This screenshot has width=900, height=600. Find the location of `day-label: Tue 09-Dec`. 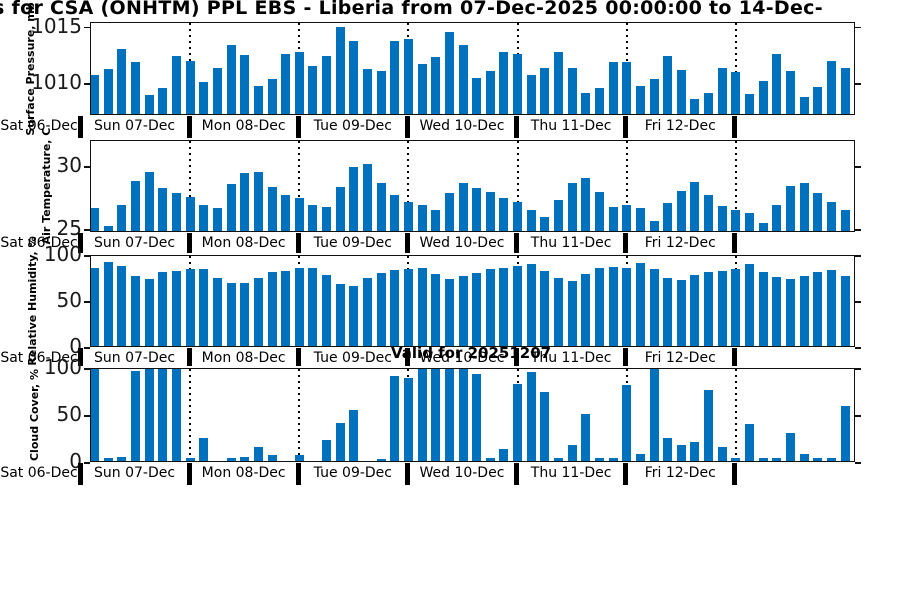

day-label: Tue 09-Dec is located at coordinates (352, 358).